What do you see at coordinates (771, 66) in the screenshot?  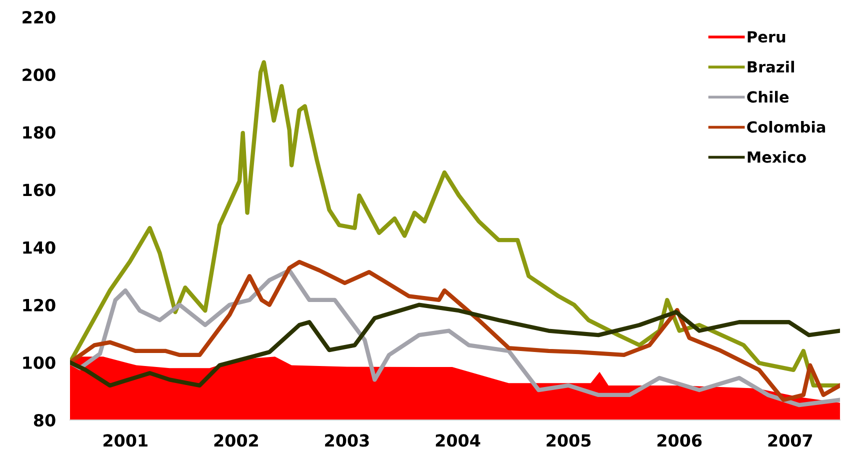 I see `legend-label: Brazil` at bounding box center [771, 66].